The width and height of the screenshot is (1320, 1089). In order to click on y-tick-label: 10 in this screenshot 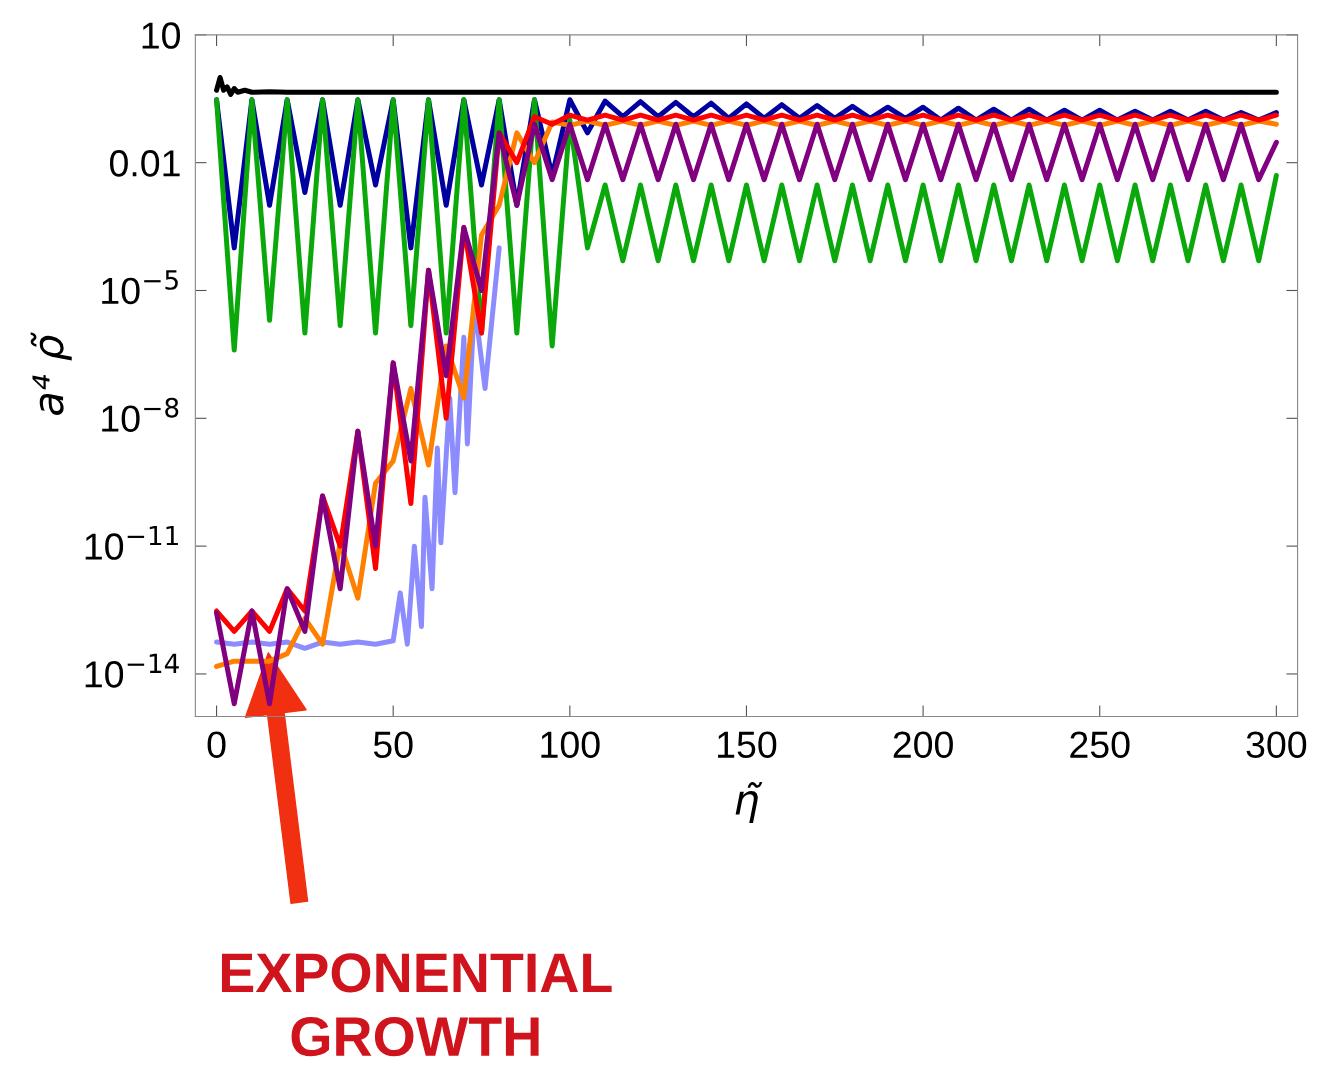, I will do `click(161, 35)`.